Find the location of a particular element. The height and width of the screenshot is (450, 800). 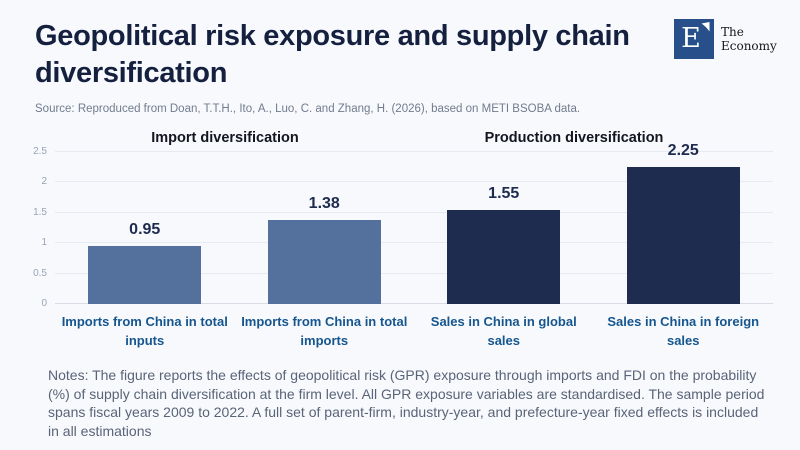

y-tick-label: 1.5 is located at coordinates (40, 212).